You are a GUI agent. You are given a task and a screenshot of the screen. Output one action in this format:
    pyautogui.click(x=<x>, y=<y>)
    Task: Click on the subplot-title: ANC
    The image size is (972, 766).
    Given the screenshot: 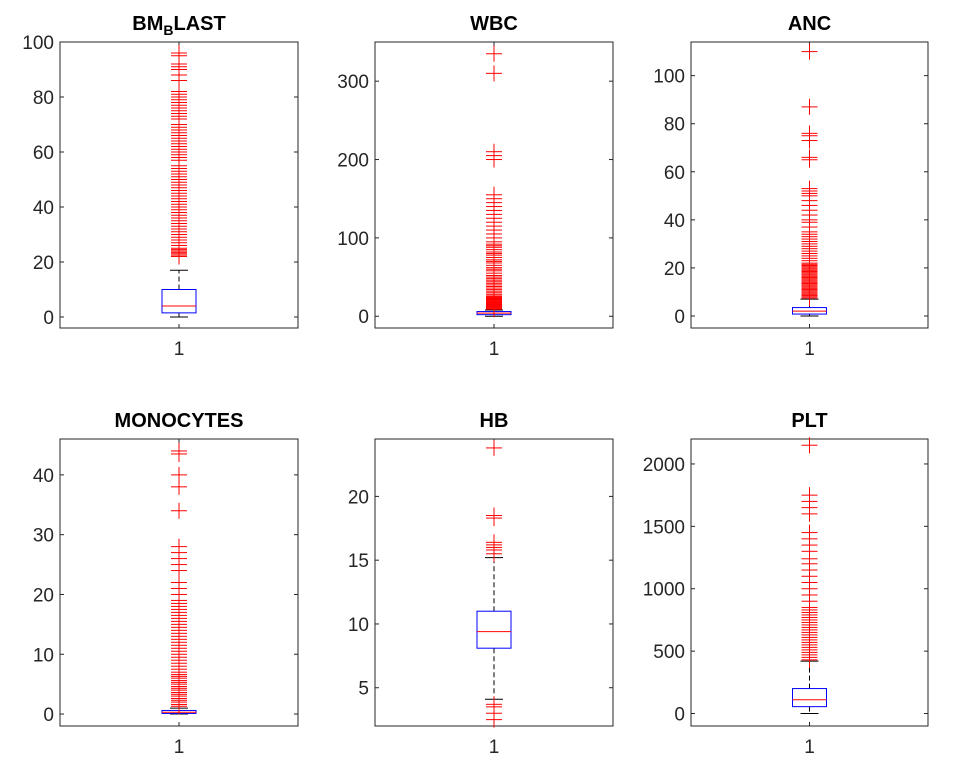 What is the action you would take?
    pyautogui.click(x=809, y=24)
    